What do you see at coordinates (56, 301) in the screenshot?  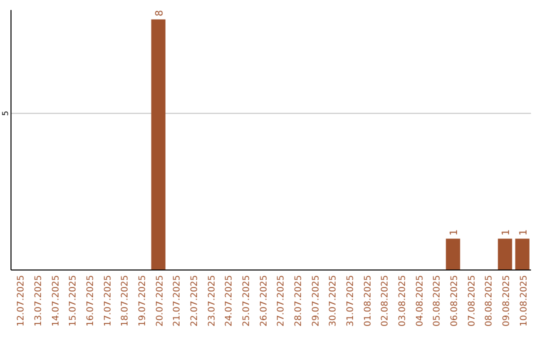 I see `x-tick-label: 14.07.2025` at bounding box center [56, 301].